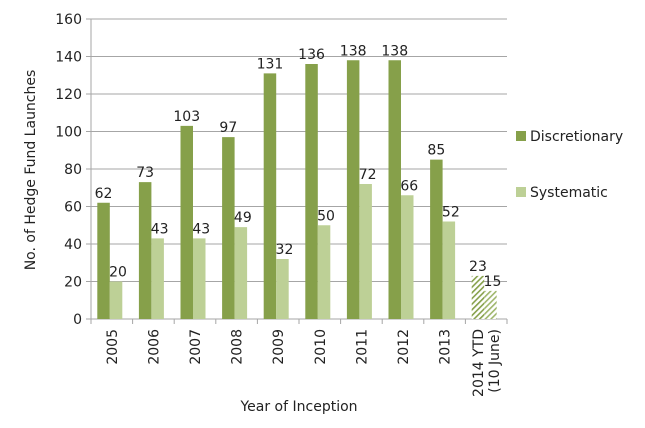  I want to click on x-tick-label: 2012, so click(404, 347).